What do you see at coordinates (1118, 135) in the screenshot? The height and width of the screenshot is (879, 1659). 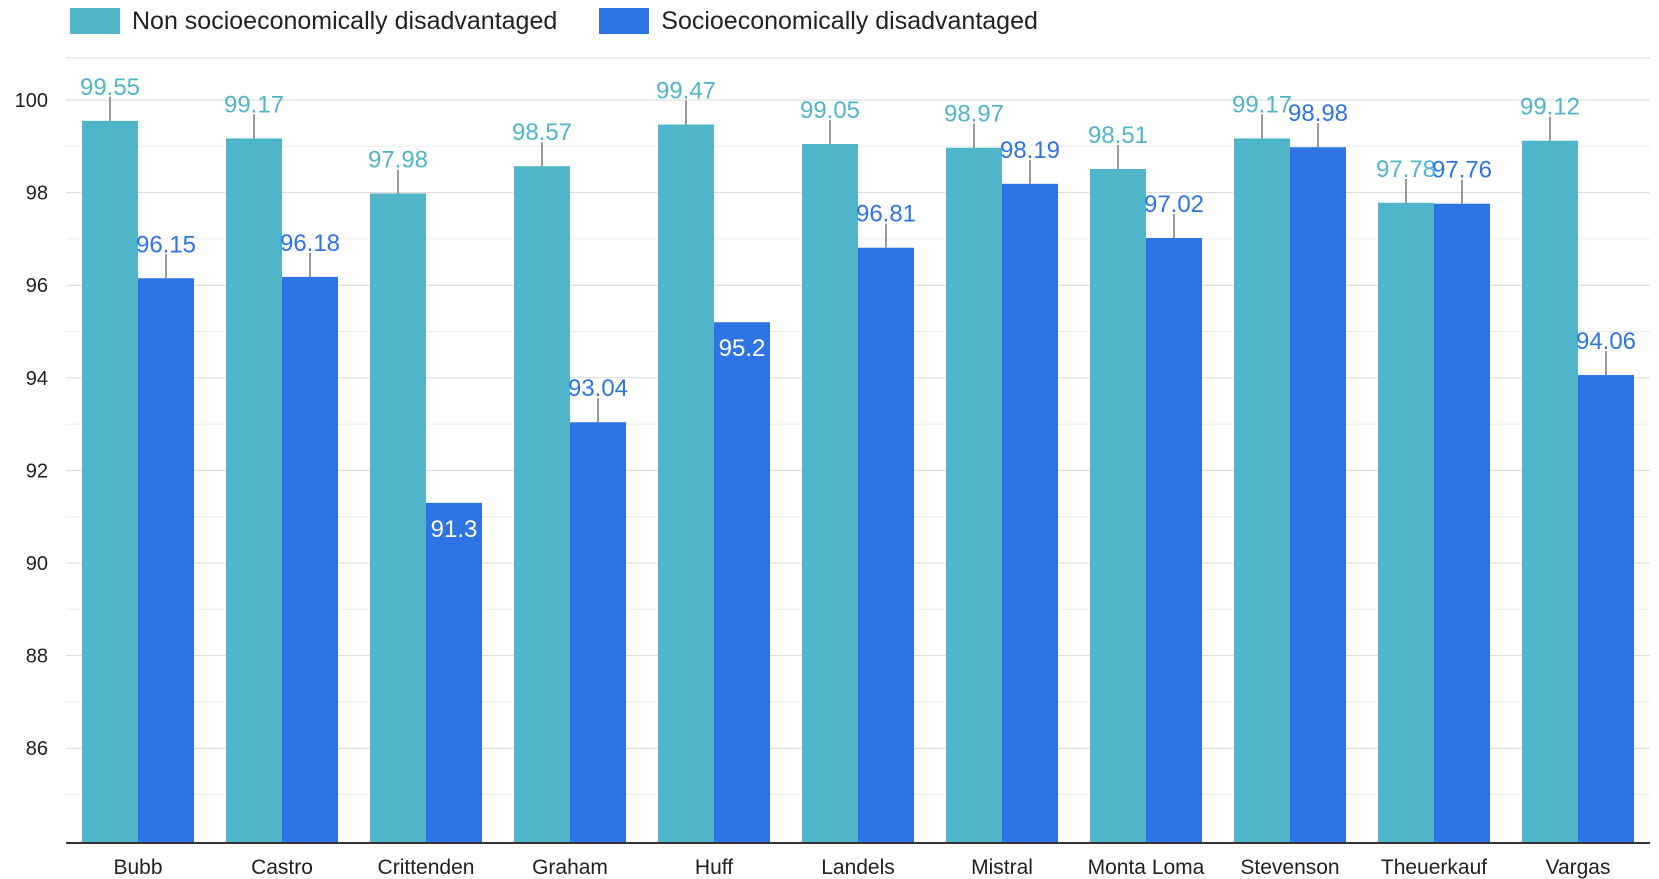 I see `data-label: 98.51` at bounding box center [1118, 135].